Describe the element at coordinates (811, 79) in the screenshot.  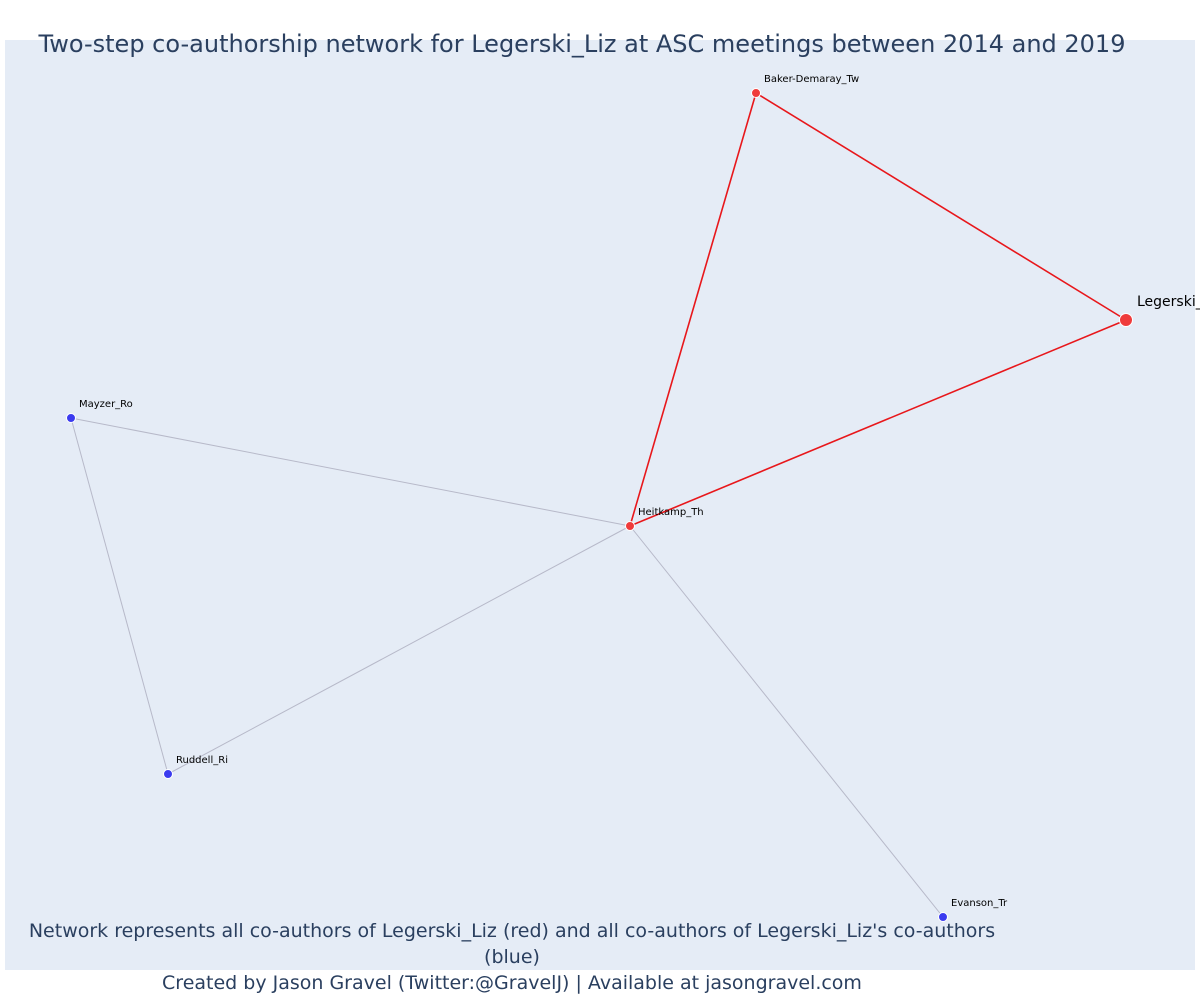
I see `node-label-Baker-Demaray_Tw: Baker-Demaray_Tw` at that location.